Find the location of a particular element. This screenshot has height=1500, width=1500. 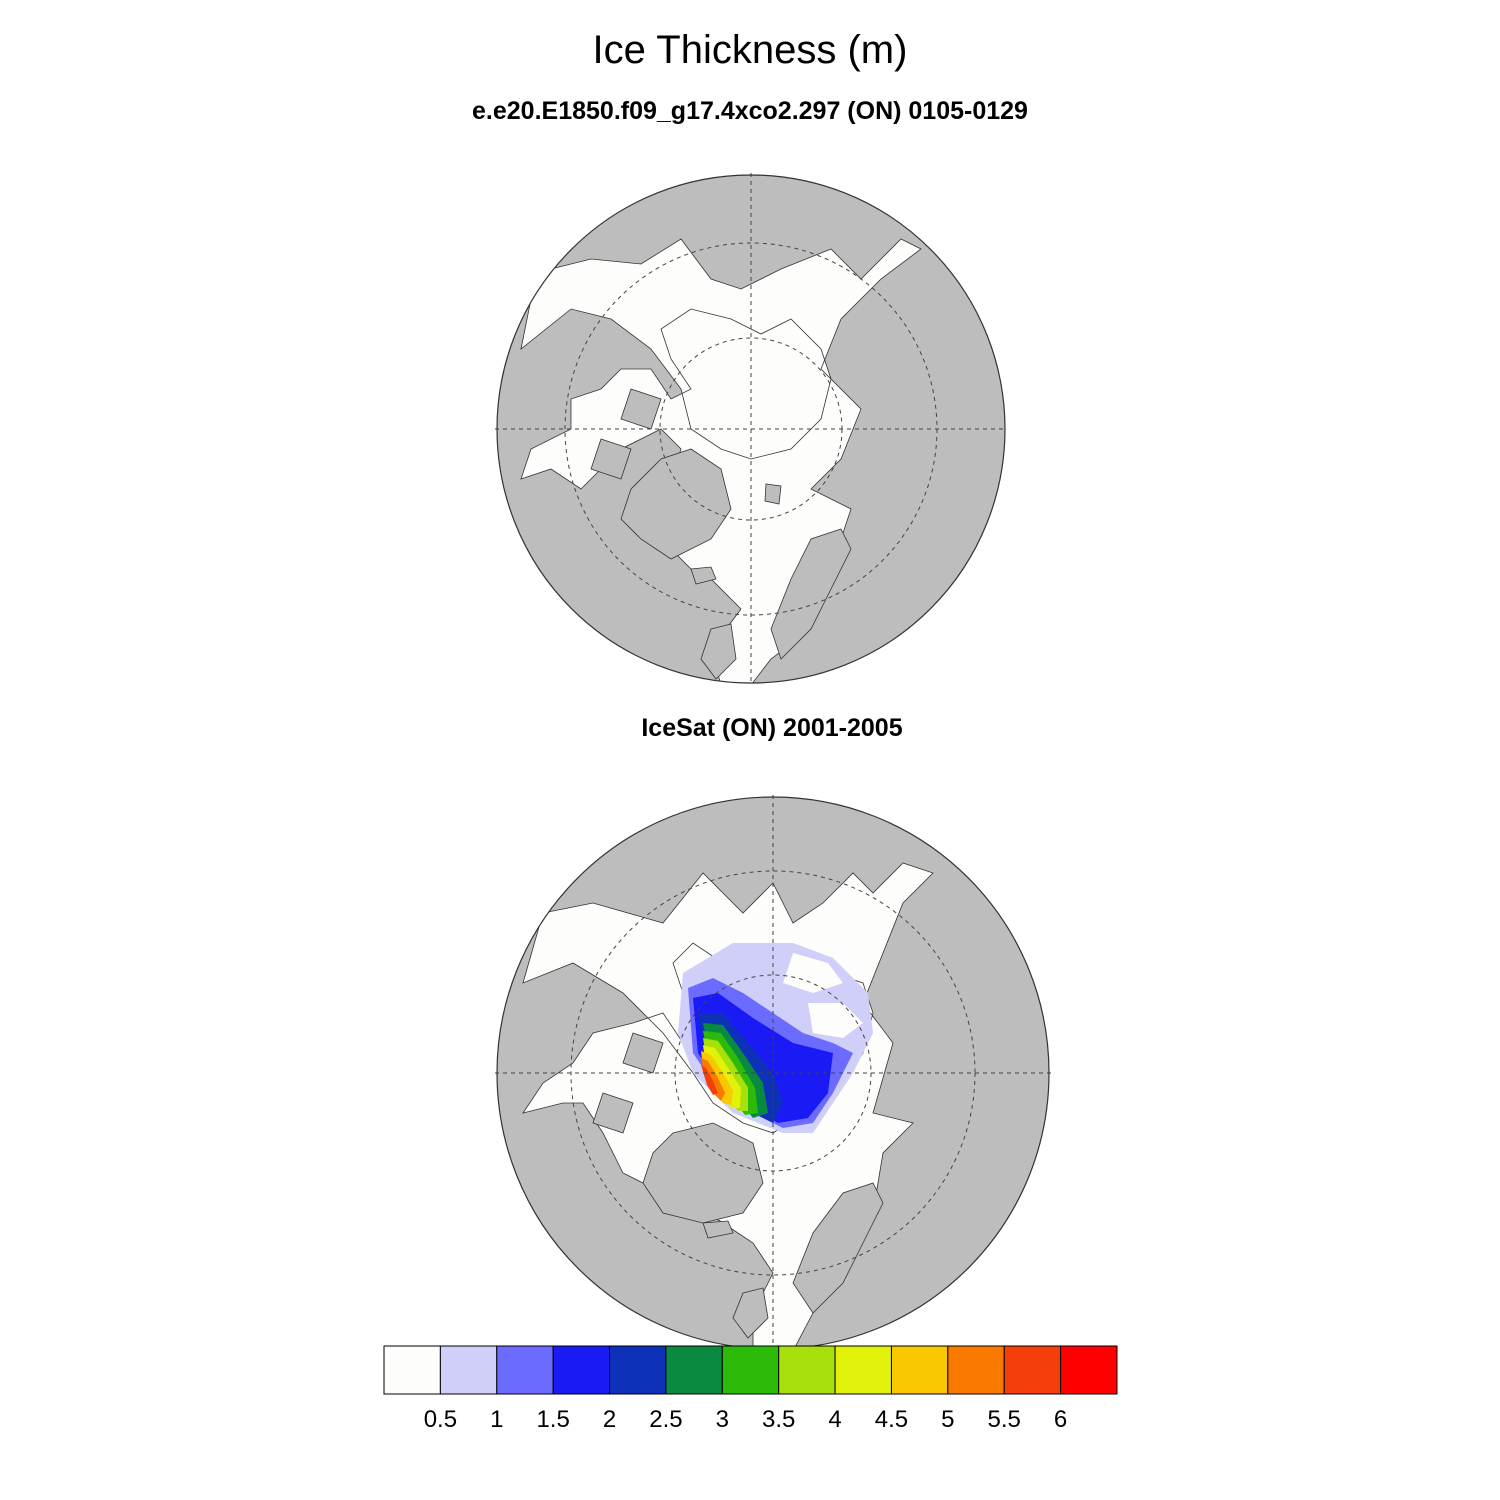

colorbar-tick-label: 3 is located at coordinates (722, 1419).